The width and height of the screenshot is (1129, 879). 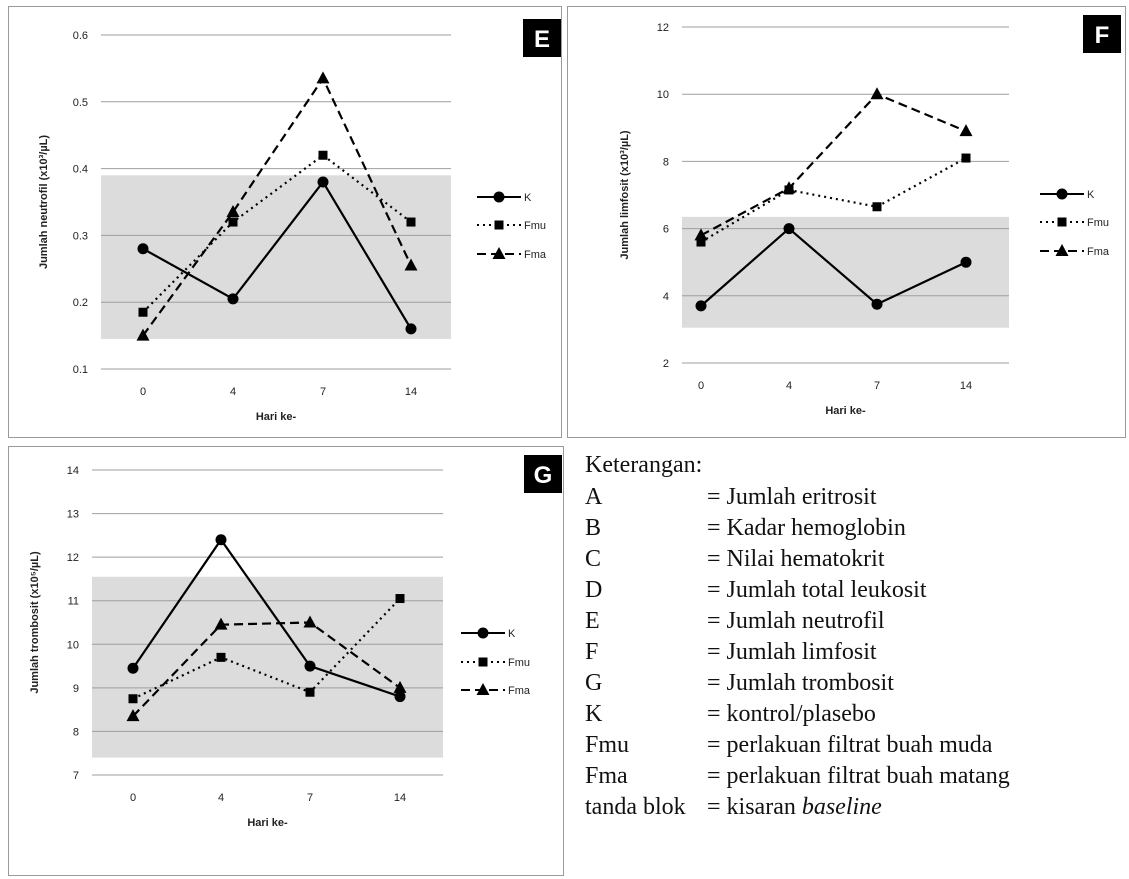 I want to click on keterangan-code: D, so click(x=594, y=590).